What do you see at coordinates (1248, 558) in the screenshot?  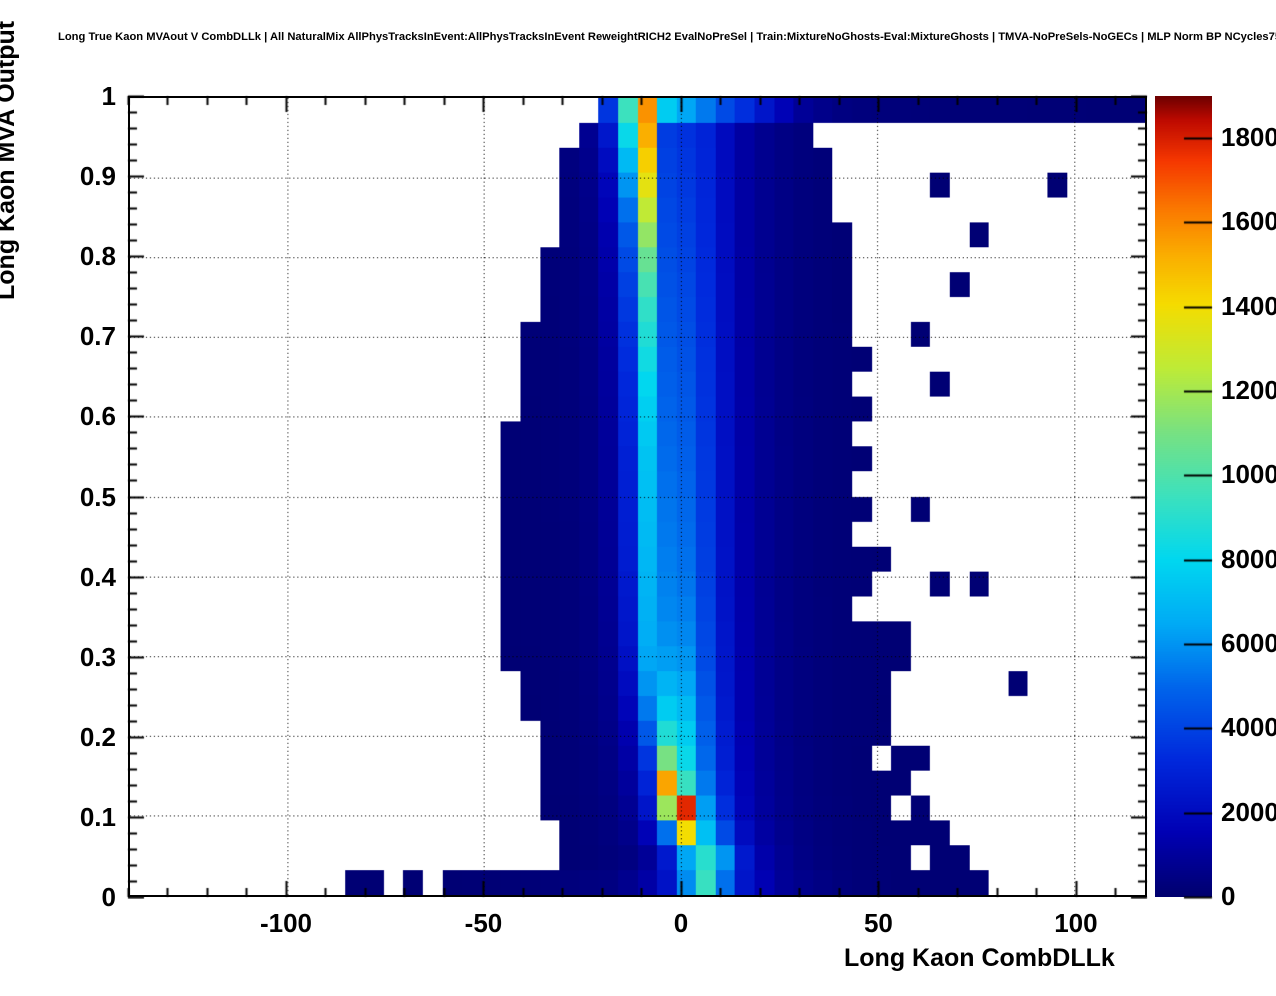 I see `z-tick-label: 8000` at bounding box center [1248, 558].